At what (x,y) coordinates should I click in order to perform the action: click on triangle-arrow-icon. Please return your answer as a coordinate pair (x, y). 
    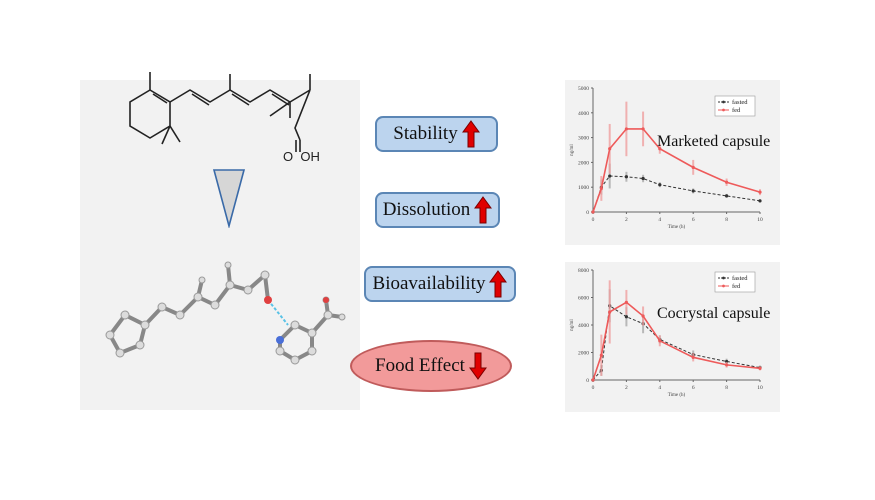
    Looking at the image, I should click on (229, 198).